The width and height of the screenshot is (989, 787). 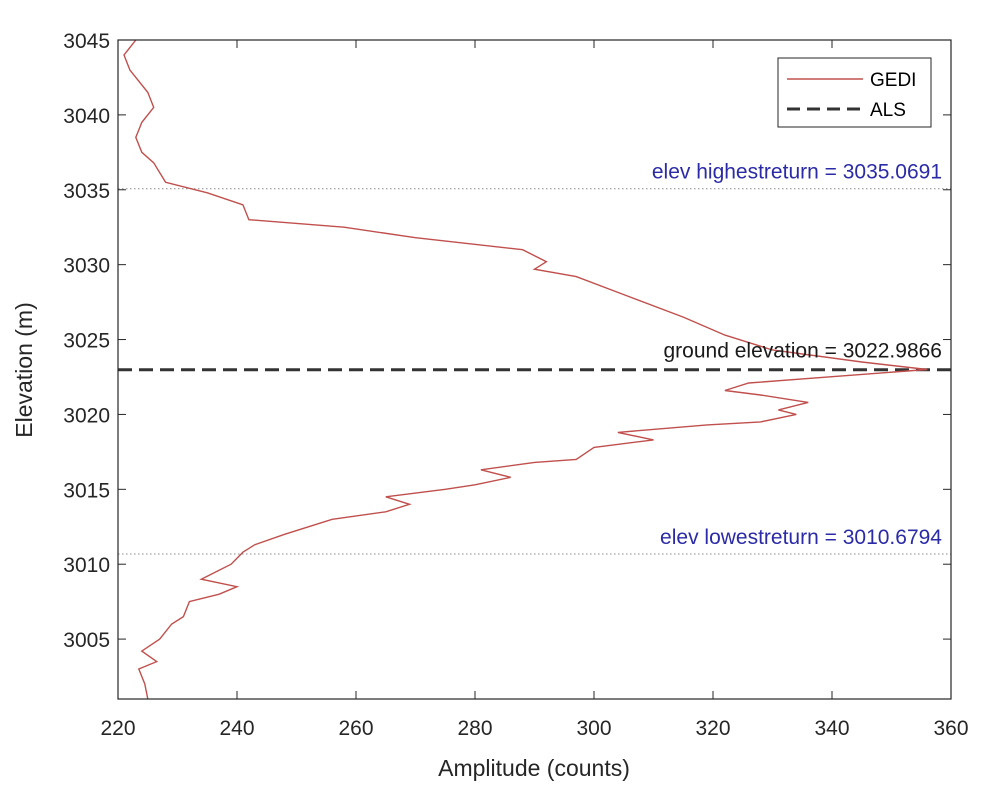 I want to click on y-tick-label: 3030, so click(x=86, y=266).